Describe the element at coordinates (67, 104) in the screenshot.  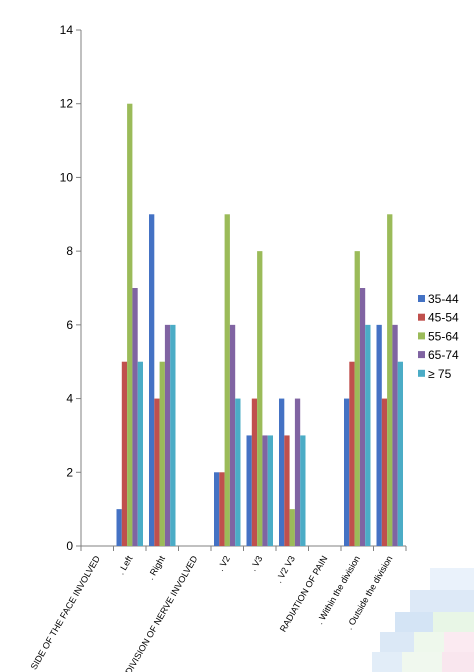
I see `y-tick-label: 12` at that location.